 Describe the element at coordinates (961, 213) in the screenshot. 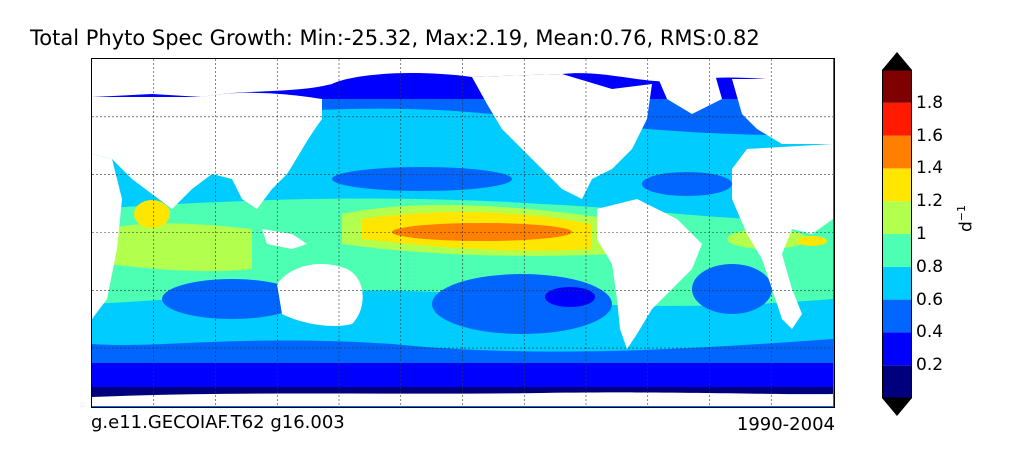

I see `unit-exponent: −1` at that location.